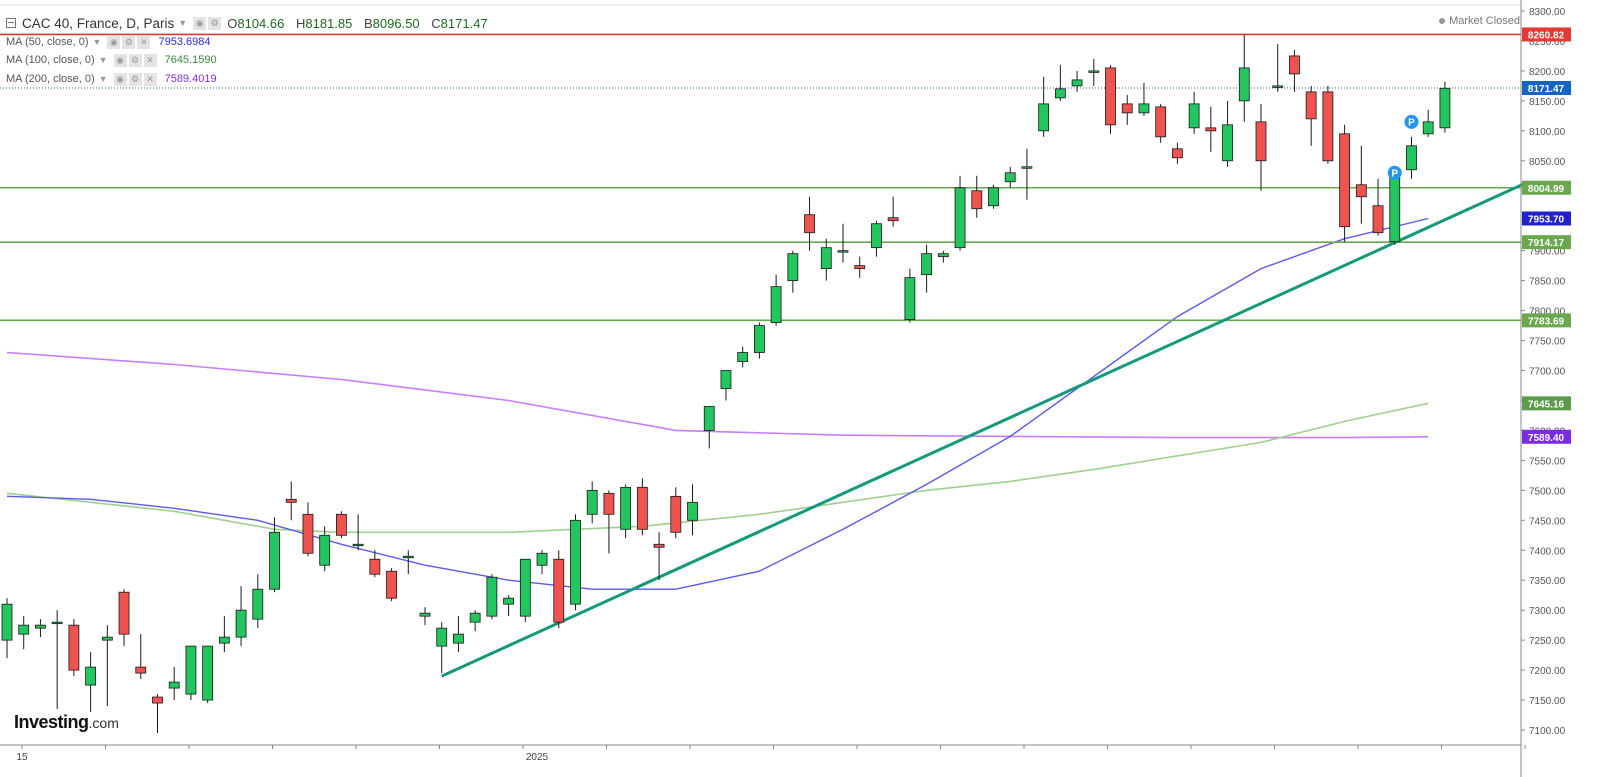 The height and width of the screenshot is (777, 1600). What do you see at coordinates (1547, 491) in the screenshot?
I see `y-tick-label: 7500.00` at bounding box center [1547, 491].